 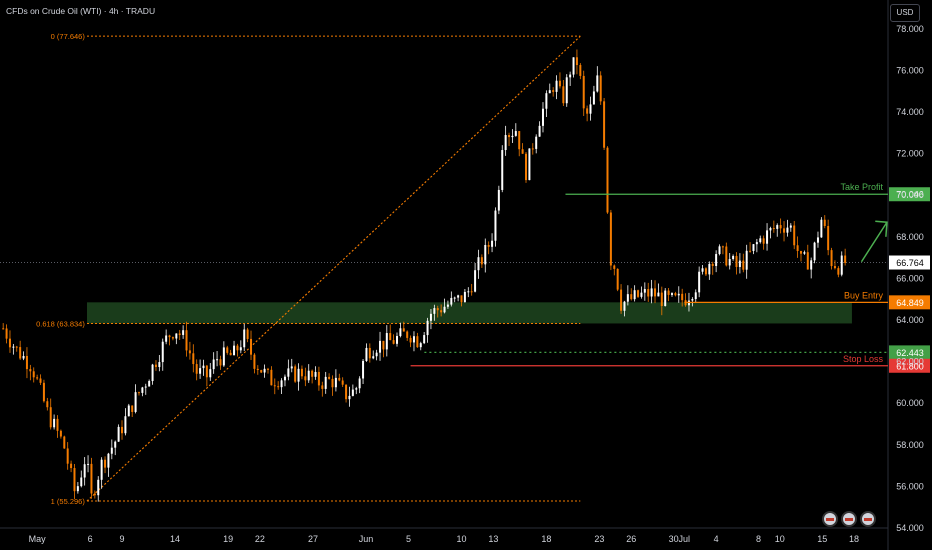 What do you see at coordinates (905, 13) in the screenshot?
I see `currency-button: USD` at bounding box center [905, 13].